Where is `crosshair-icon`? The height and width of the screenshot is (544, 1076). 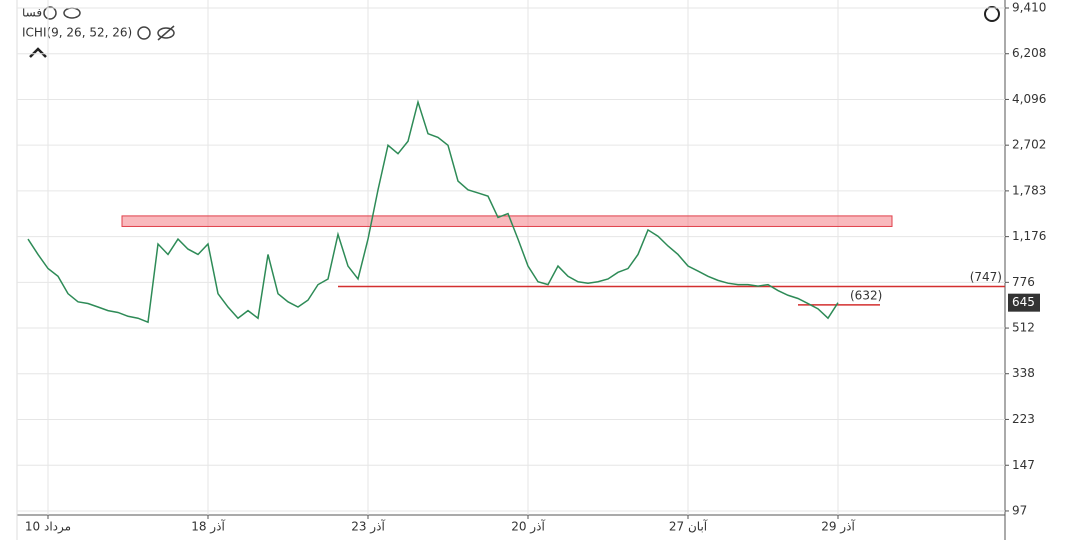 crosshair-icon is located at coordinates (992, 14).